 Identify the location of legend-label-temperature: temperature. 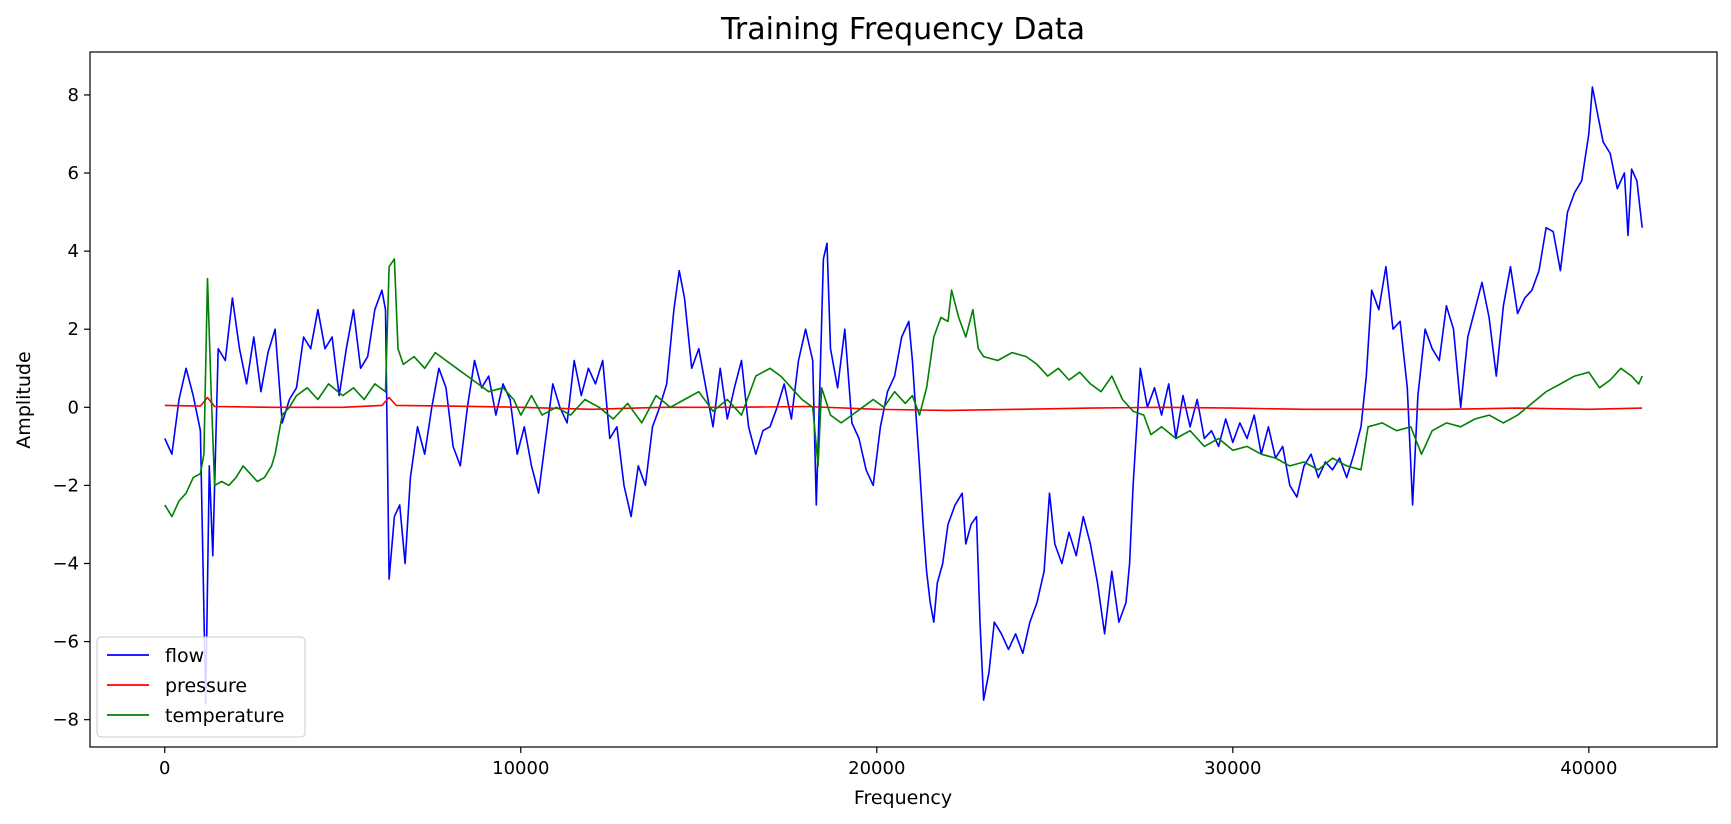
(224, 716).